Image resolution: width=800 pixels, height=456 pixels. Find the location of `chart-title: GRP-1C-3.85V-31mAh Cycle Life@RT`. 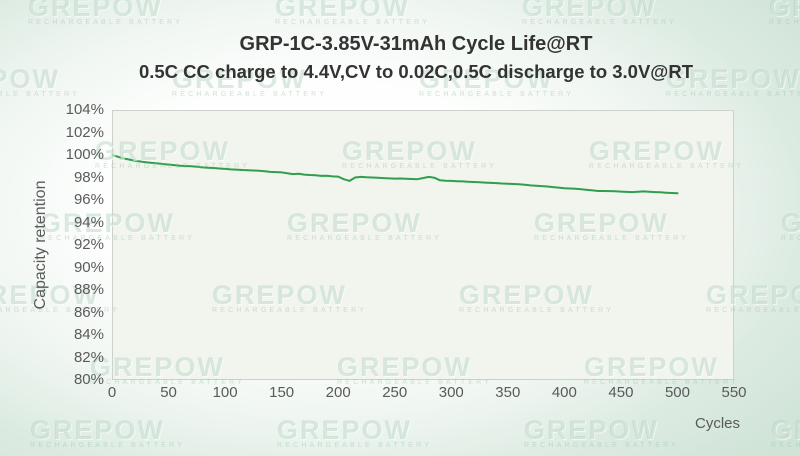

chart-title: GRP-1C-3.85V-31mAh Cycle Life@RT is located at coordinates (416, 44).